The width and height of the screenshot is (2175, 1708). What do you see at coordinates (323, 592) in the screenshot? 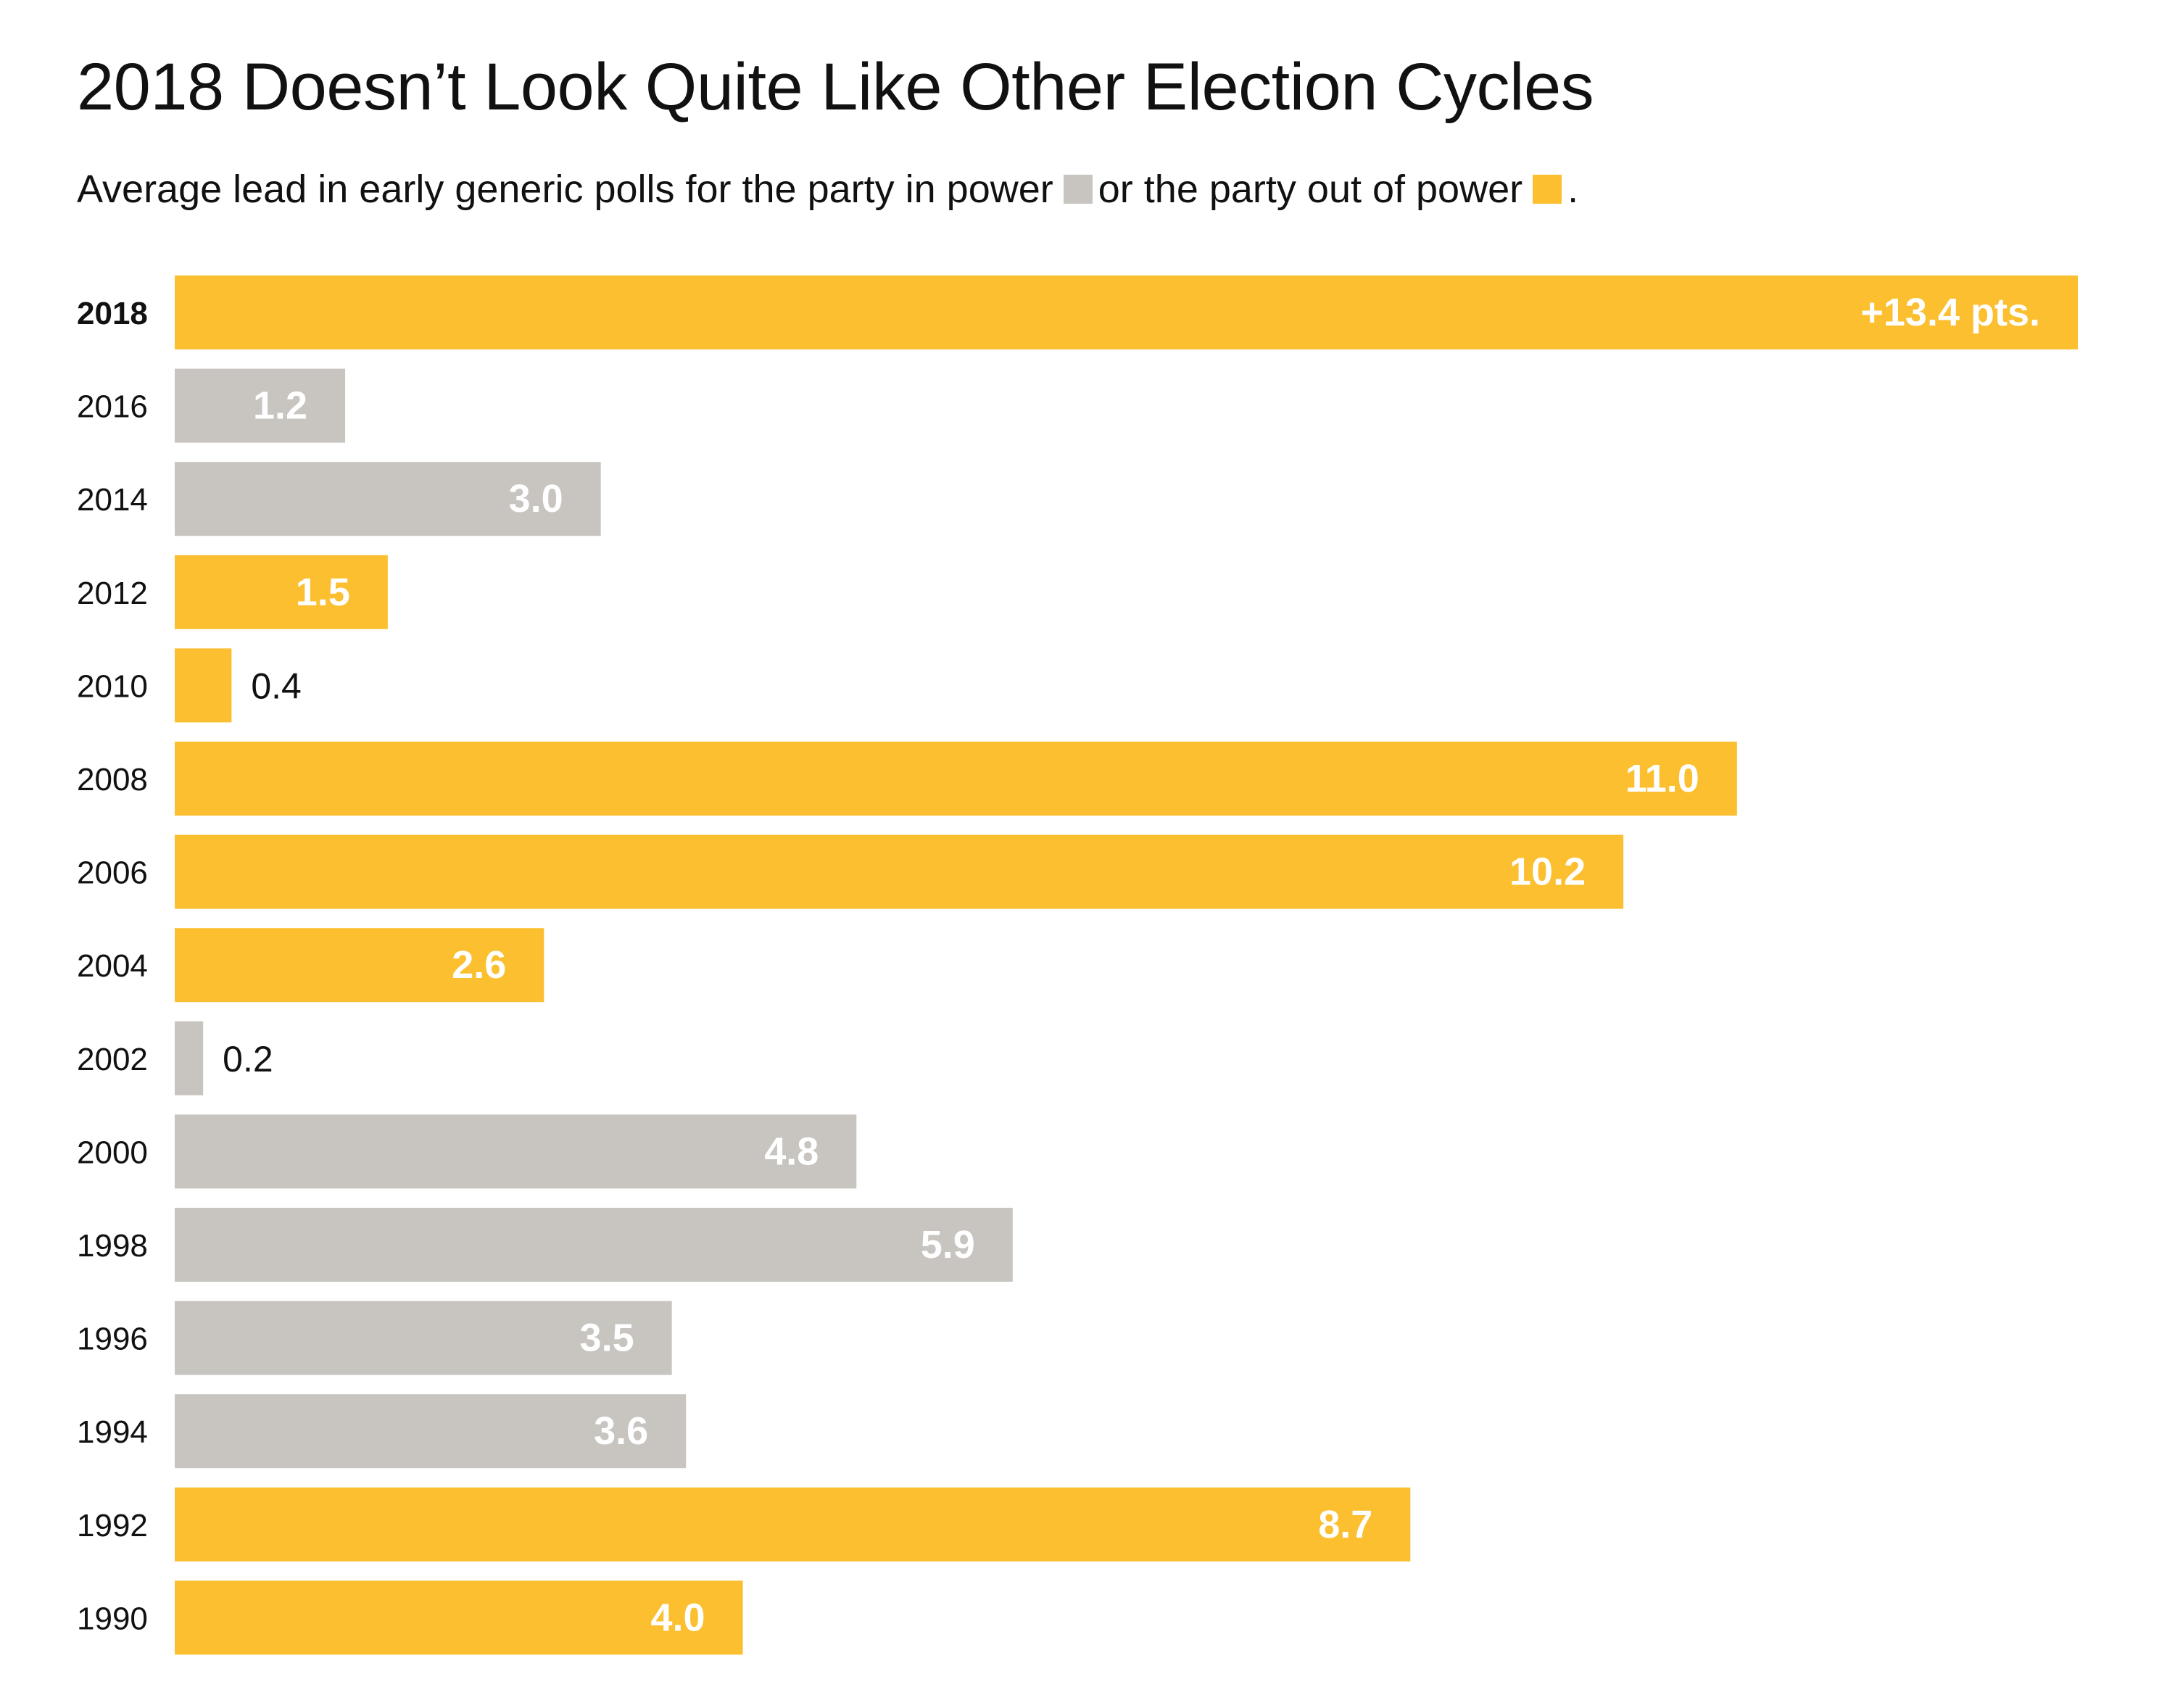
I see `value-label-2012: 1.5` at bounding box center [323, 592].